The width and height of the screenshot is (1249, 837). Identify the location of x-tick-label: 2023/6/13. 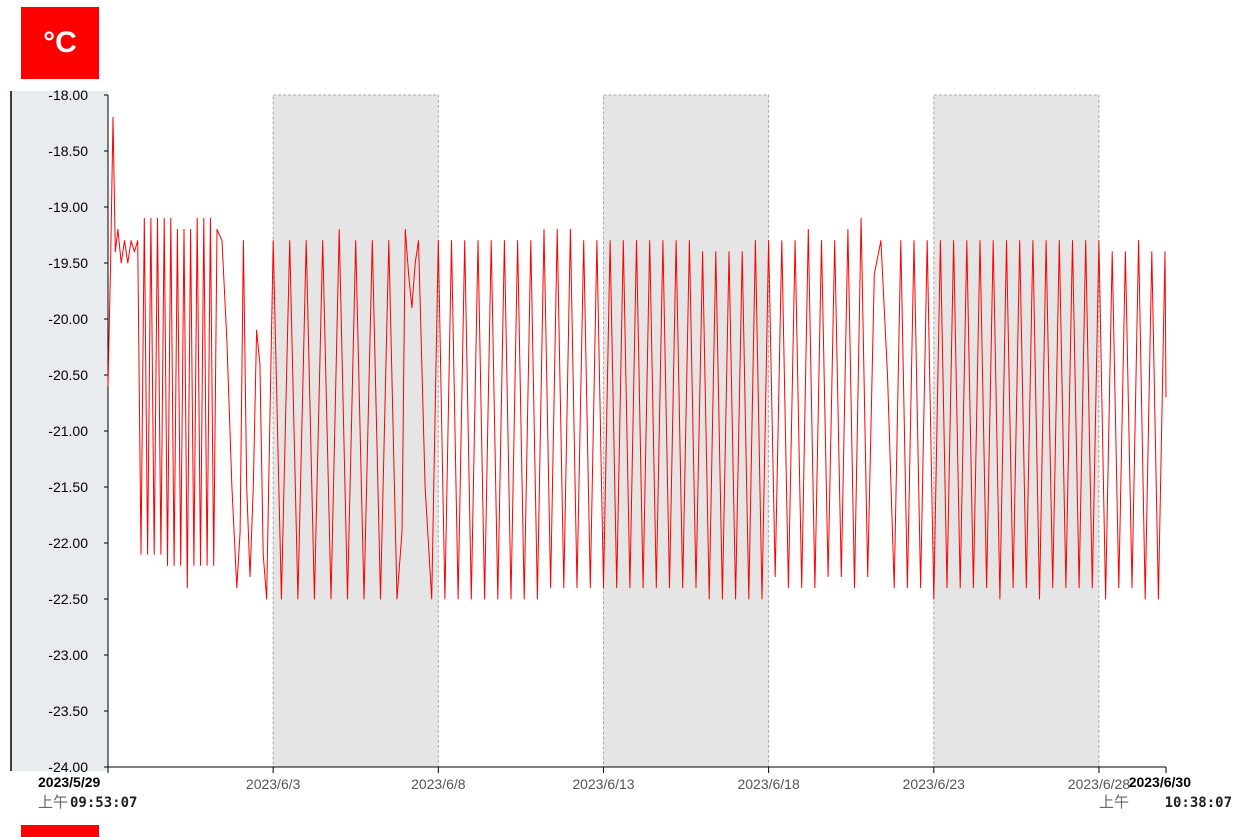
(603, 784).